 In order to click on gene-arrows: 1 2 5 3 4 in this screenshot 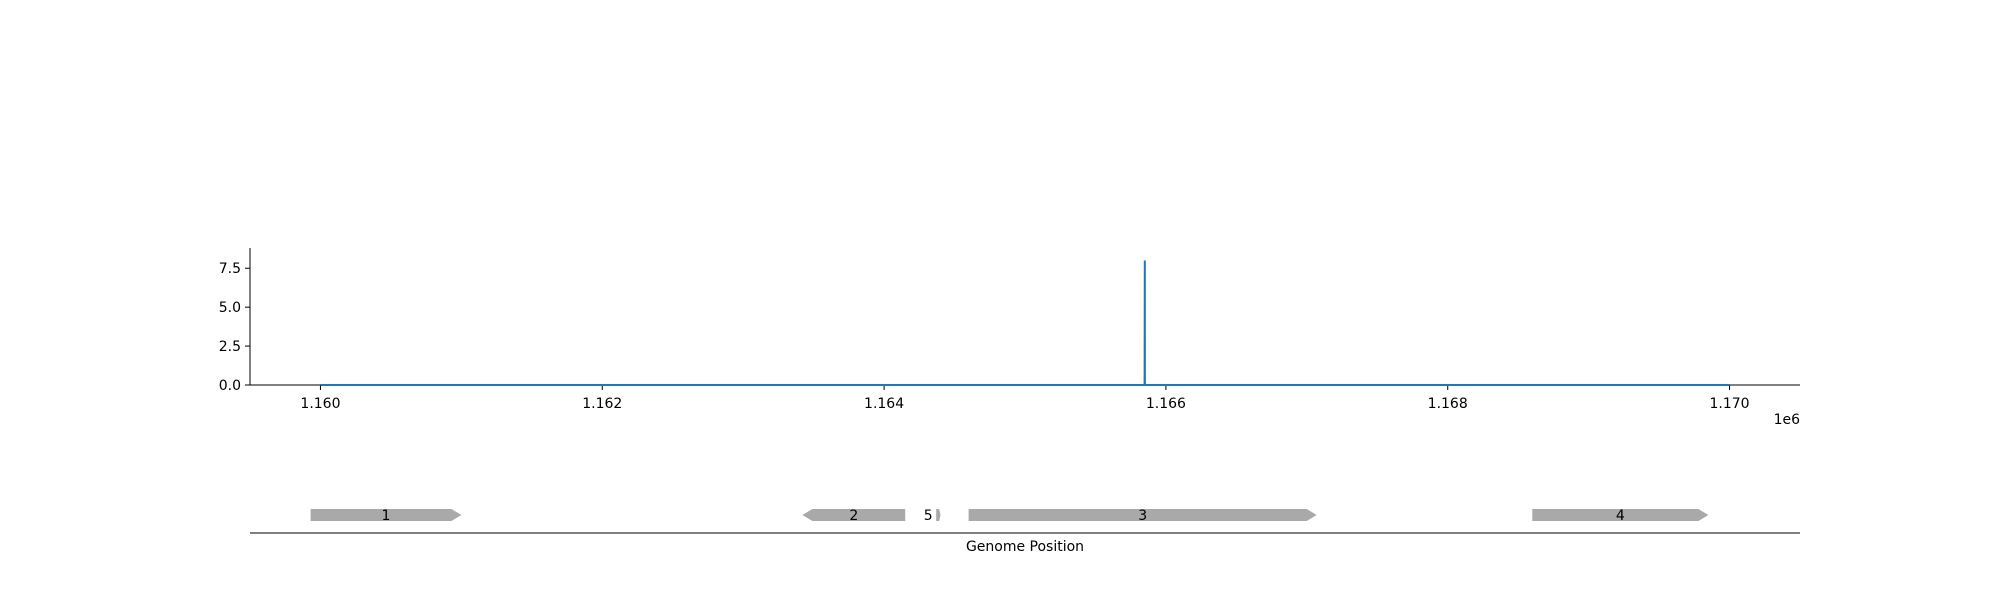, I will do `click(1009, 516)`.